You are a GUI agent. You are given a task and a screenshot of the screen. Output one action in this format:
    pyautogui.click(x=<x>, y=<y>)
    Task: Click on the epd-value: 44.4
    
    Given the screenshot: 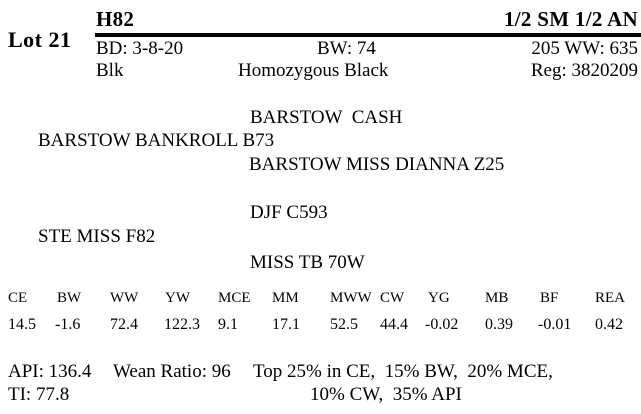 What is the action you would take?
    pyautogui.click(x=394, y=324)
    